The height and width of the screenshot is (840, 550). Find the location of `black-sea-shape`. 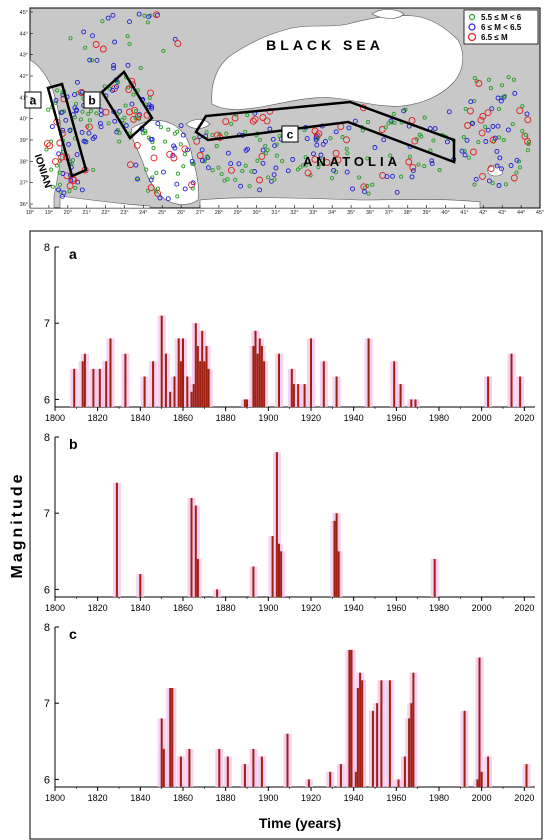

black-sea-shape is located at coordinates (337, 62).